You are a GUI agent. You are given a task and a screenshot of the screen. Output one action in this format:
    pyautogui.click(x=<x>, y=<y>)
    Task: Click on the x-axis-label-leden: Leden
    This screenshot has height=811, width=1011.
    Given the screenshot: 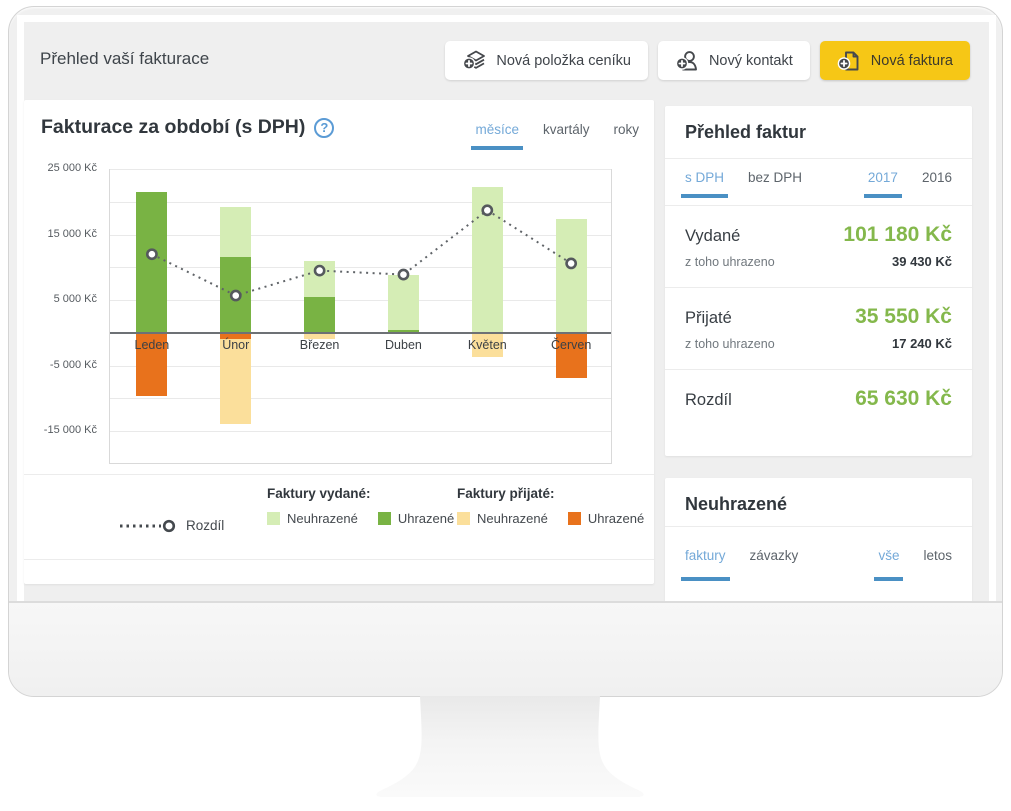 What is the action you would take?
    pyautogui.click(x=152, y=344)
    